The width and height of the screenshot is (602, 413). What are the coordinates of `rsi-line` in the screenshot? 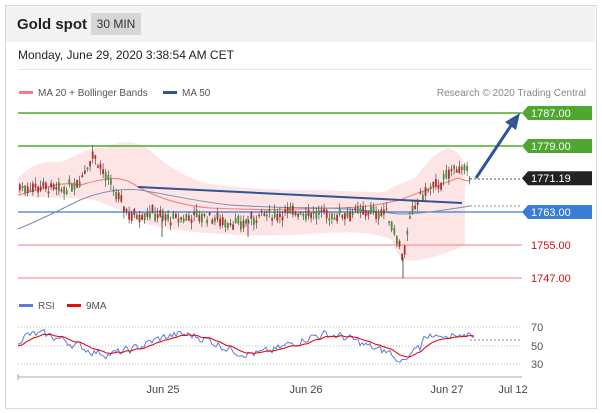 It's located at (246, 345).